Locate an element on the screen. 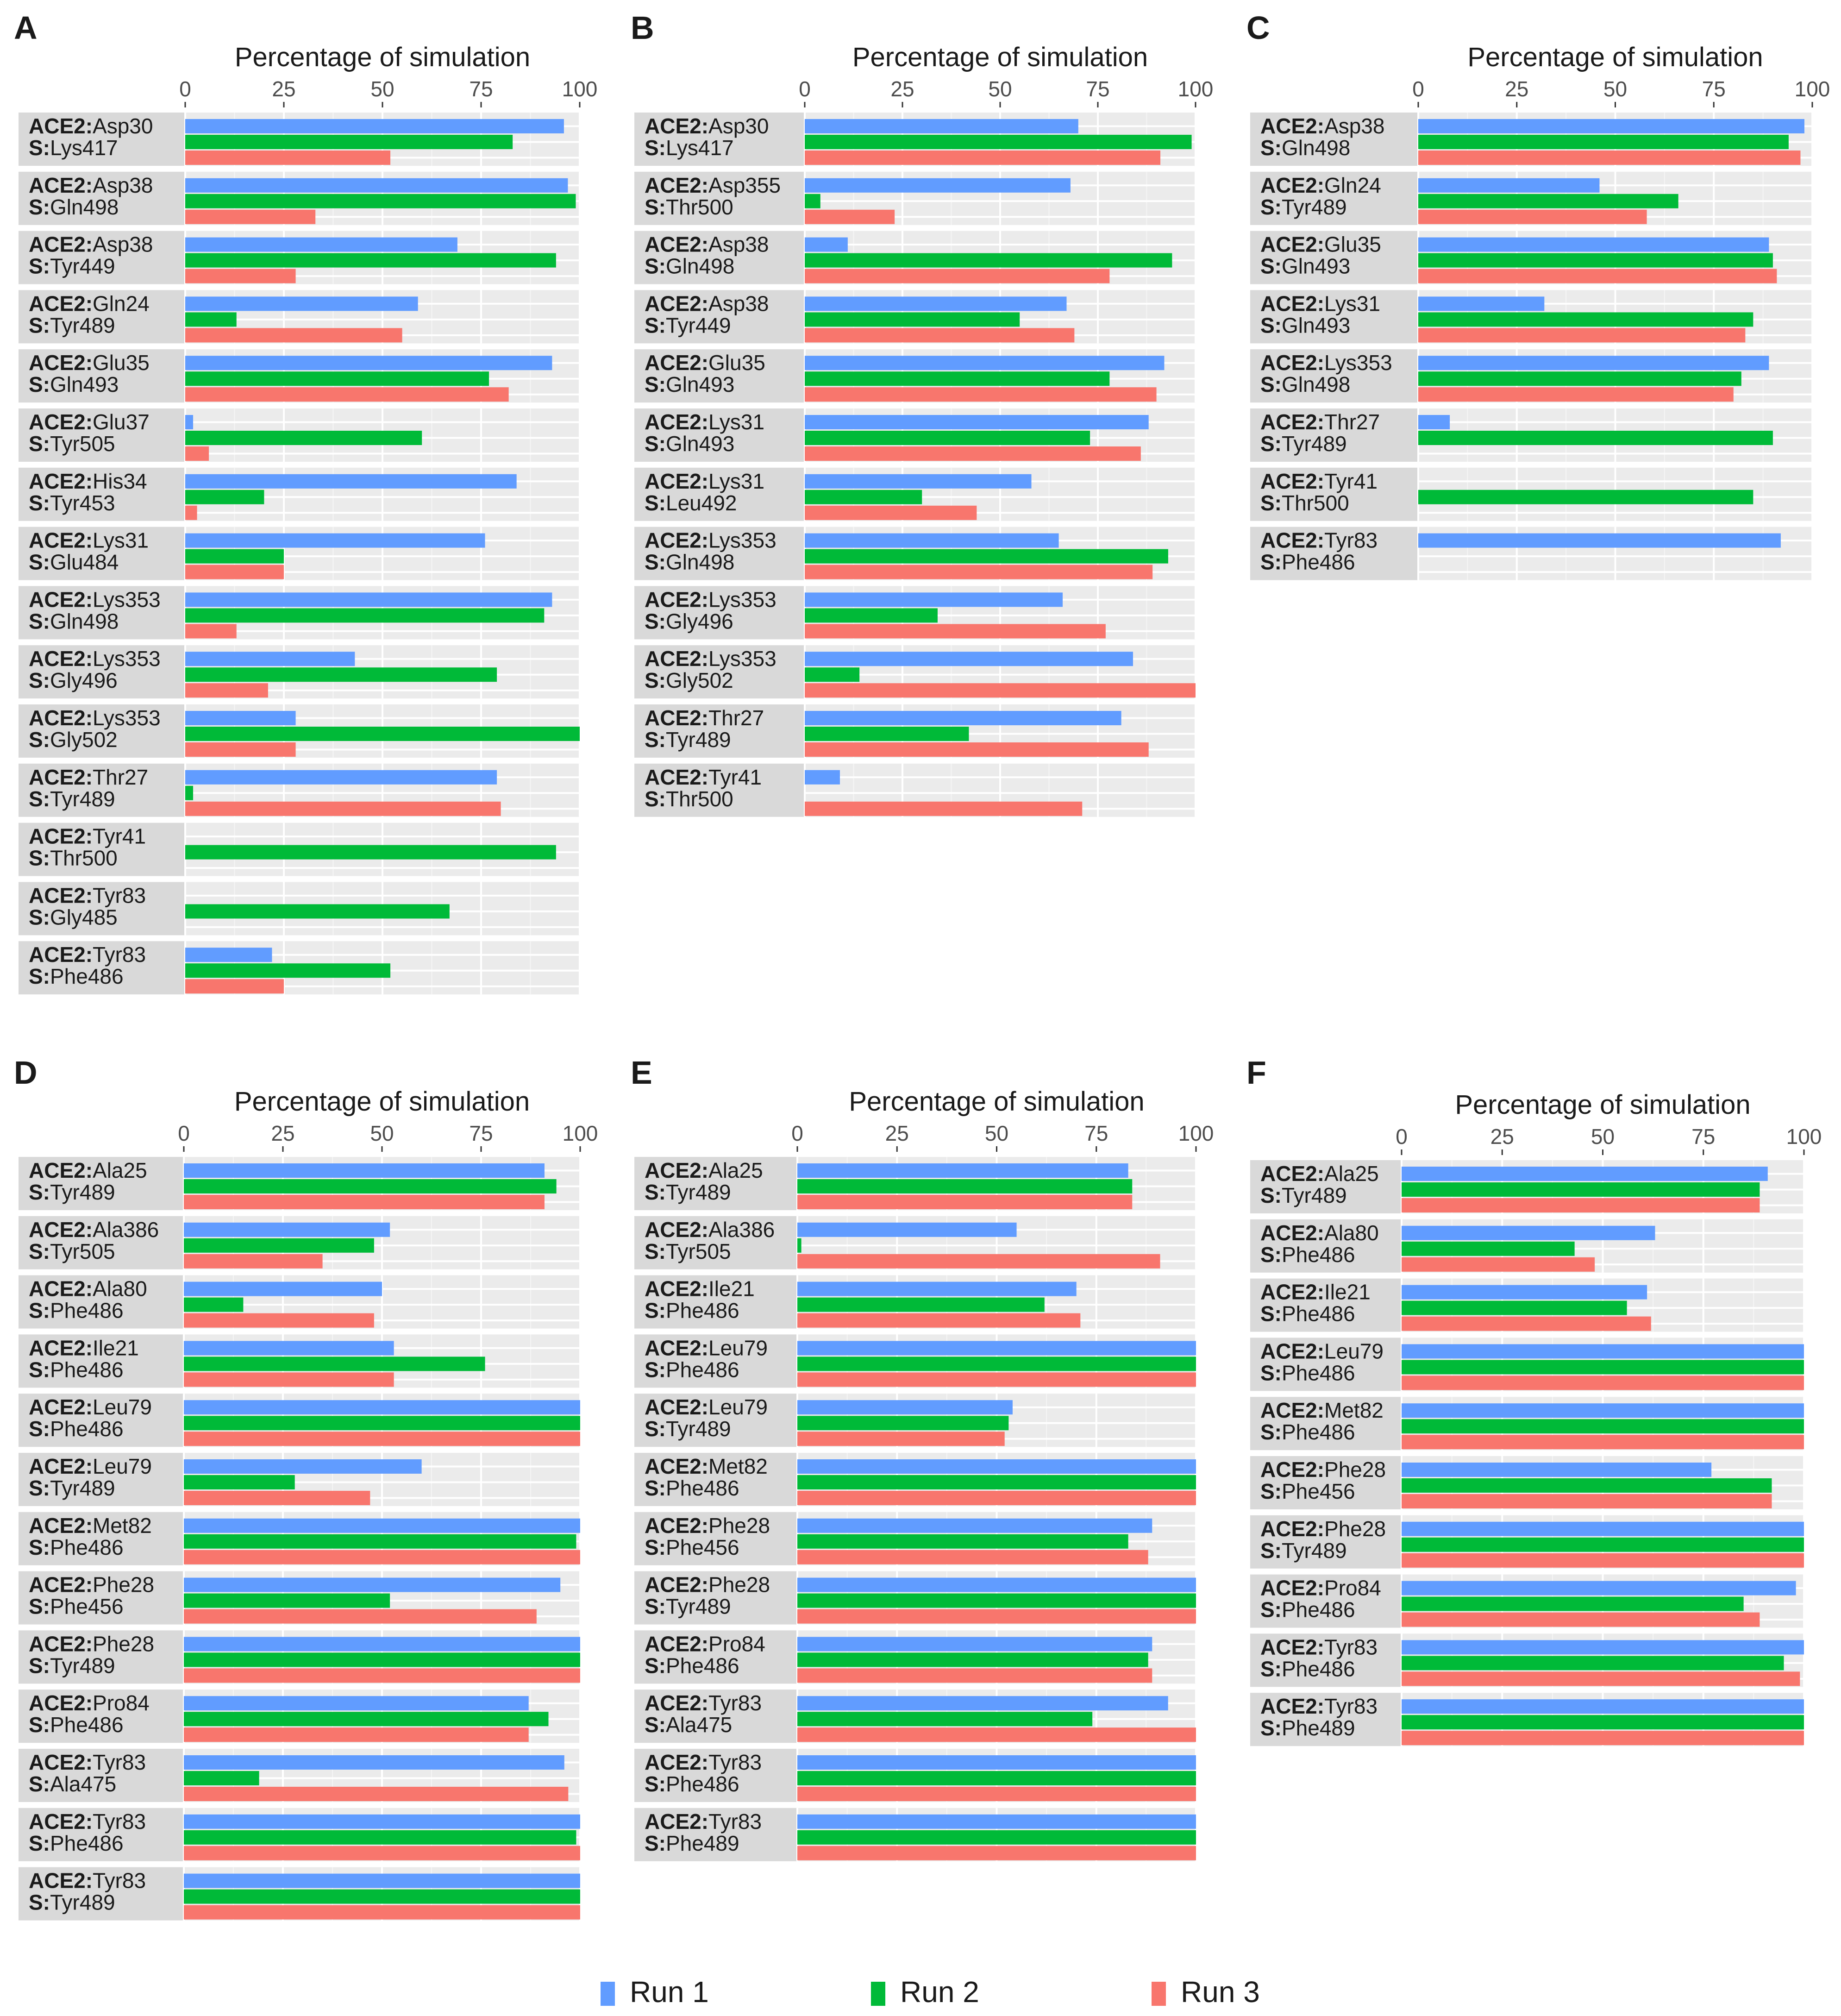  facet-label-ace2: ACE2:Glu35 is located at coordinates (705, 363).